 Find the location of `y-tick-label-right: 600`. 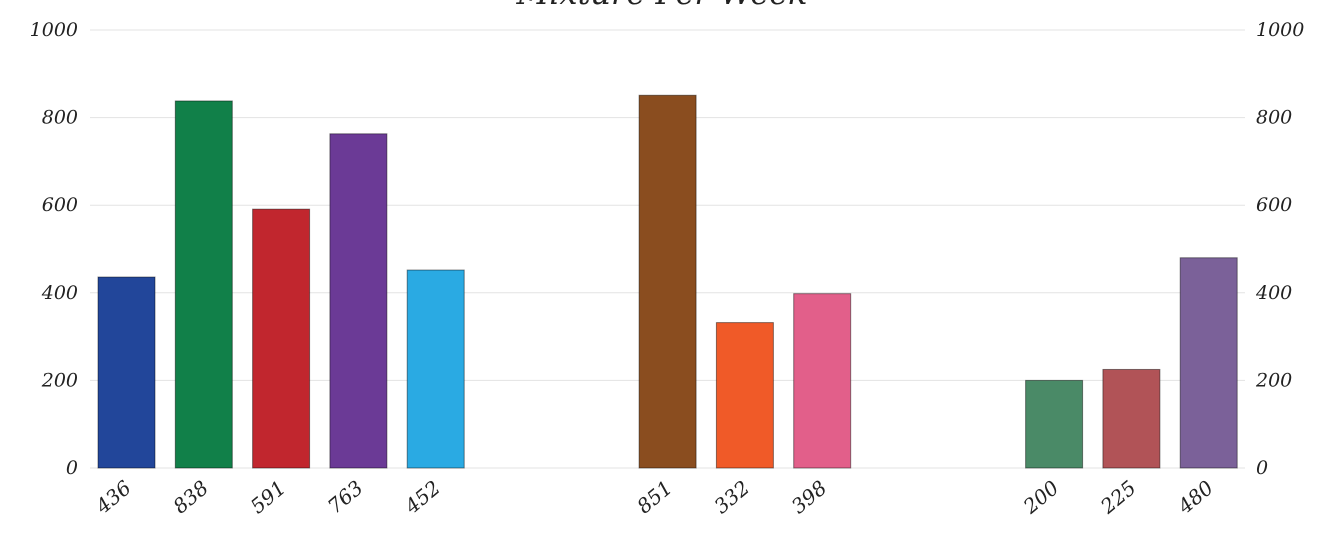

y-tick-label-right: 600 is located at coordinates (1274, 205).